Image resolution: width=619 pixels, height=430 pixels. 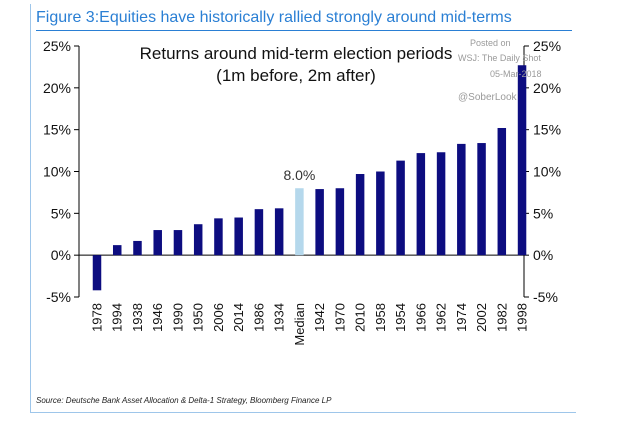 What do you see at coordinates (501, 317) in the screenshot?
I see `x-category-label: 1982` at bounding box center [501, 317].